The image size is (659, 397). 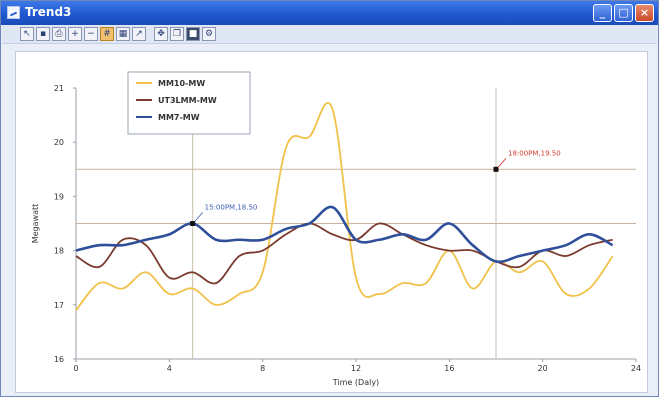 What do you see at coordinates (231, 208) in the screenshot?
I see `crosshair-label-1: 15:00PM,18.50` at bounding box center [231, 208].